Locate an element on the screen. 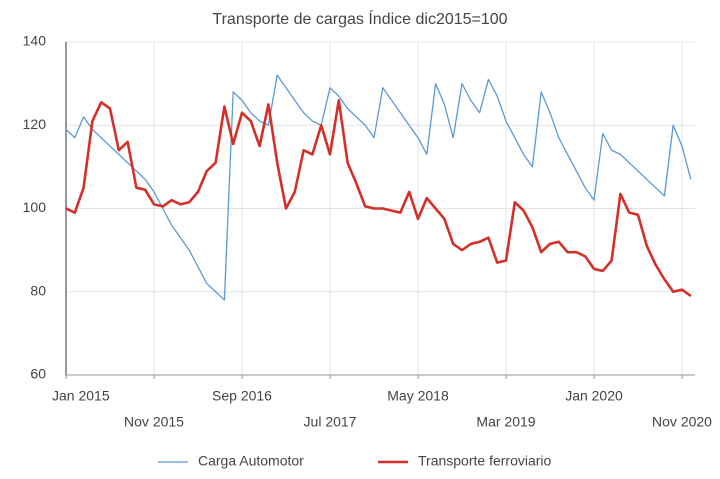 This screenshot has height=479, width=720. y-tick-label: 80 is located at coordinates (38, 290).